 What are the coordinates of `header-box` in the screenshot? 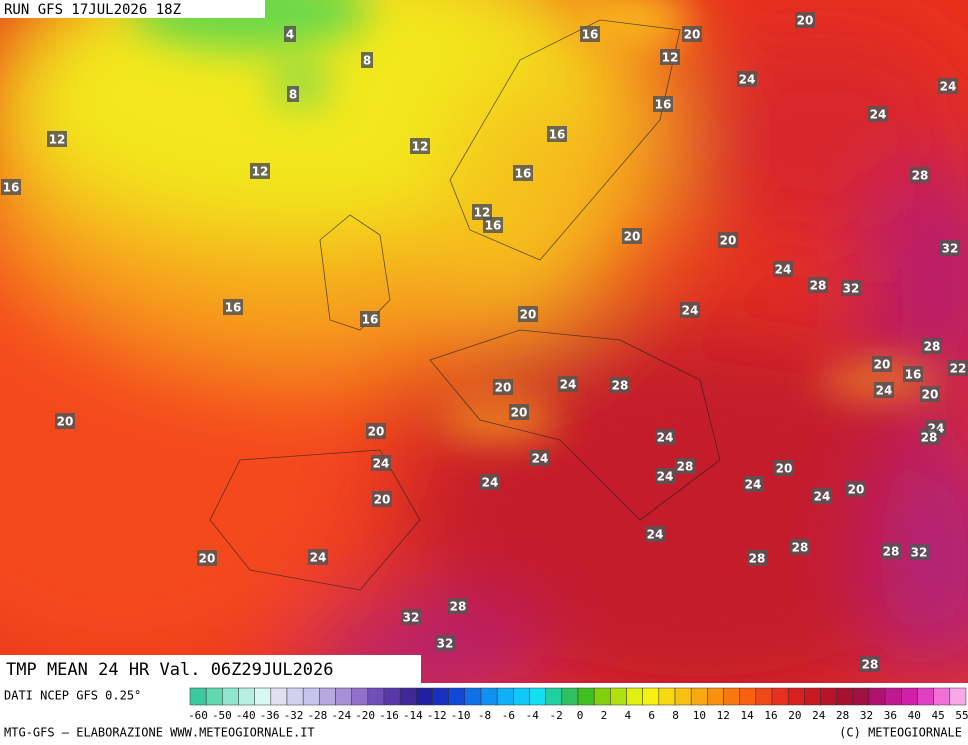 It's located at (132, 9).